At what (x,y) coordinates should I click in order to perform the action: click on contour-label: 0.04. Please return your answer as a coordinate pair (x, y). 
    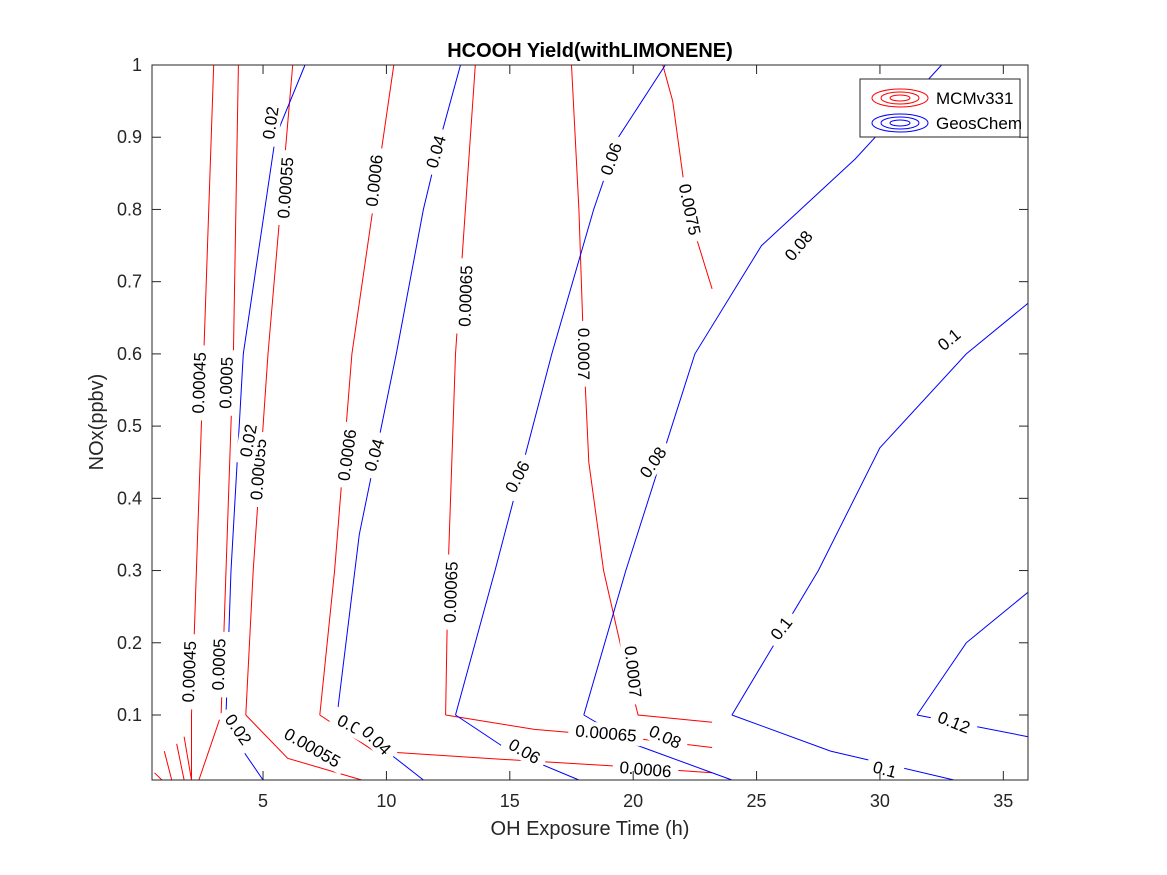
    Looking at the image, I should click on (374, 455).